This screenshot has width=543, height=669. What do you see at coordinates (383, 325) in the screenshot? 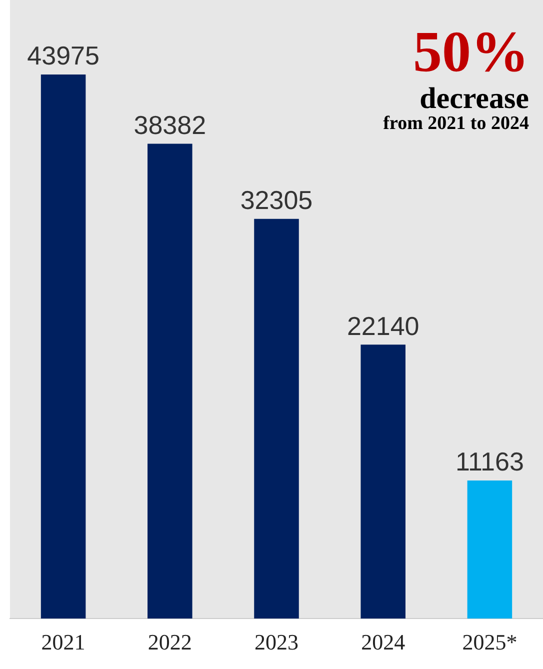
I see `data-label: 22140` at bounding box center [383, 325].